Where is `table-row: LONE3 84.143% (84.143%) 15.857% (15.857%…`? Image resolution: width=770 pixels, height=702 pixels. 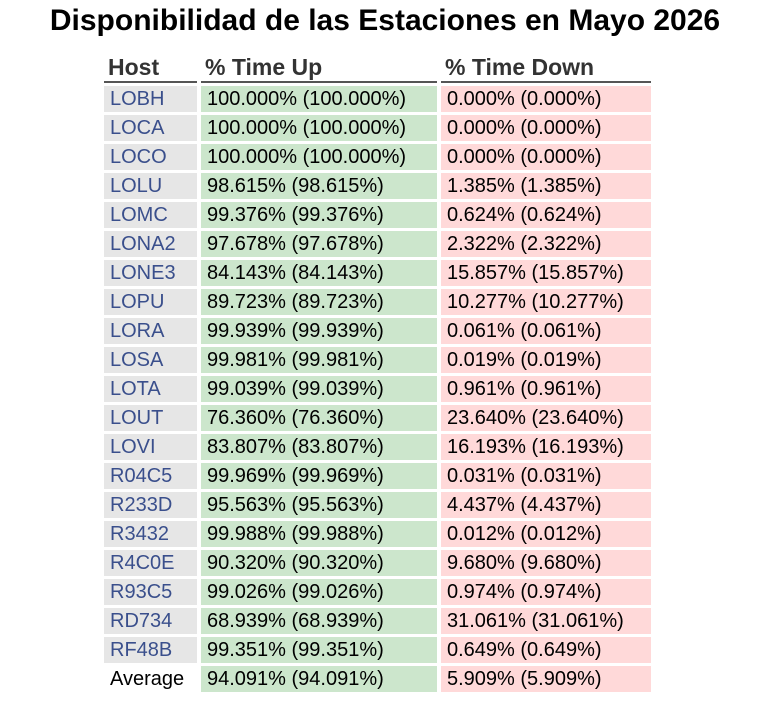
table-row: LONE3 84.143% (84.143%) 15.857% (15.857%… is located at coordinates (377, 273).